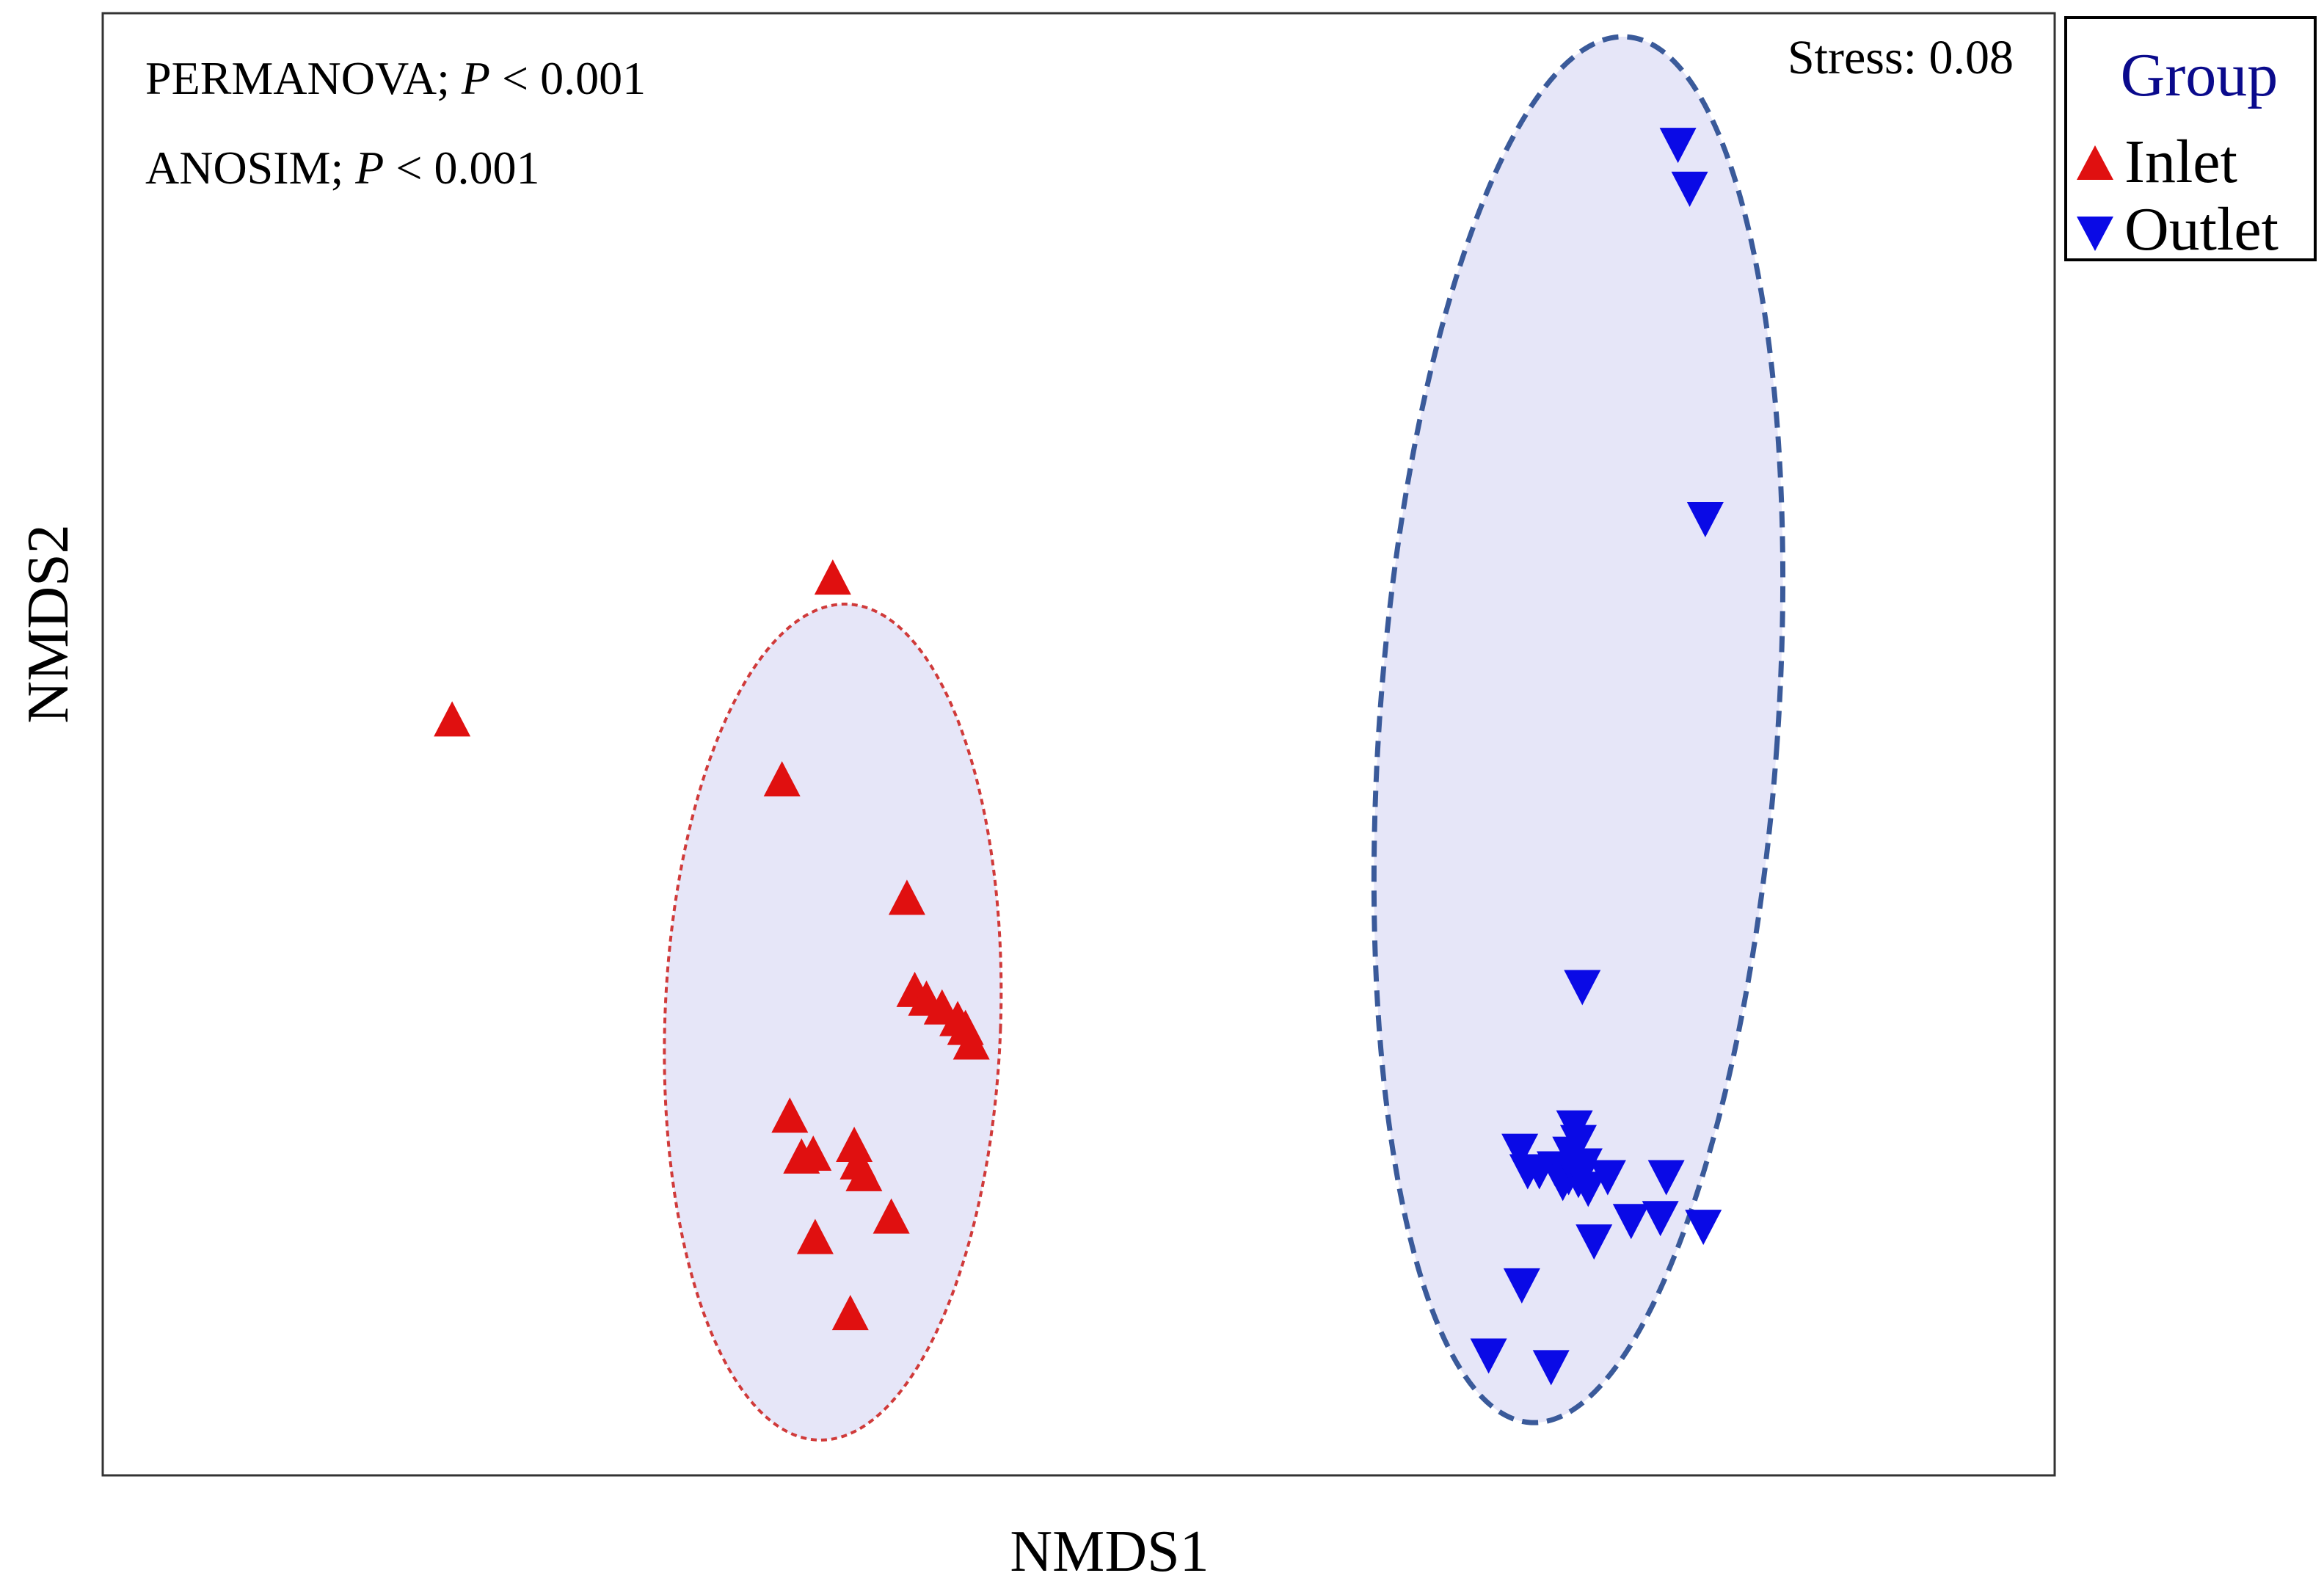  What do you see at coordinates (49, 623) in the screenshot?
I see `y-axis-label: NMDS2` at bounding box center [49, 623].